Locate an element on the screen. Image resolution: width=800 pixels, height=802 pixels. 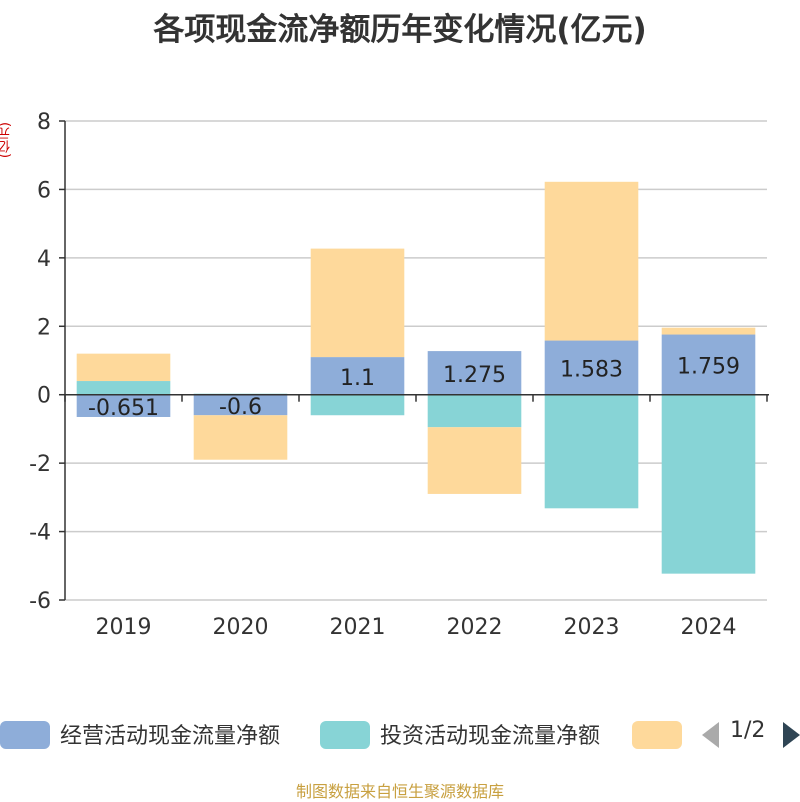
x-tick-label: 2023 is located at coordinates (592, 627).